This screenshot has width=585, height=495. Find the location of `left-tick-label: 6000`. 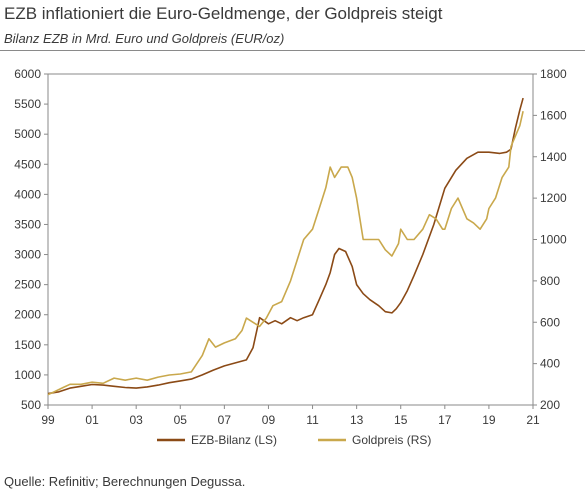

left-tick-label: 6000 is located at coordinates (27, 74).